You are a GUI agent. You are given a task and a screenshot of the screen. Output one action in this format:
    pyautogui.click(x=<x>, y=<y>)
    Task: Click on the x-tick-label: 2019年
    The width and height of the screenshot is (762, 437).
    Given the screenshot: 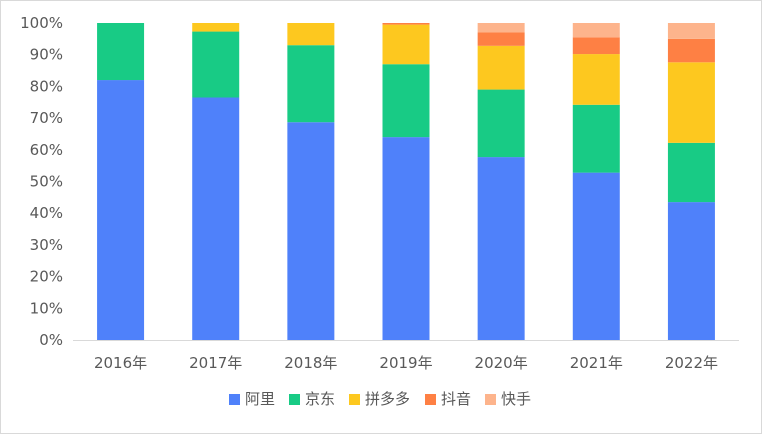 What is the action you would take?
    pyautogui.click(x=405, y=363)
    